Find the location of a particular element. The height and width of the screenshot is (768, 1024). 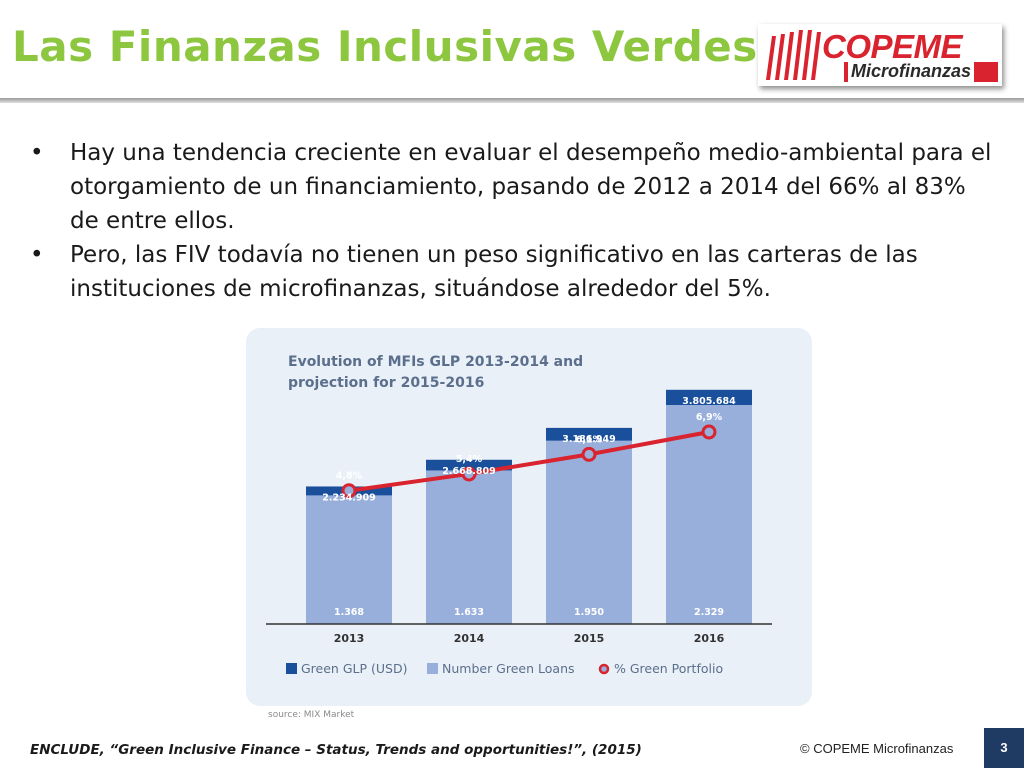

glp-value-label: 3.186.949 is located at coordinates (589, 439).